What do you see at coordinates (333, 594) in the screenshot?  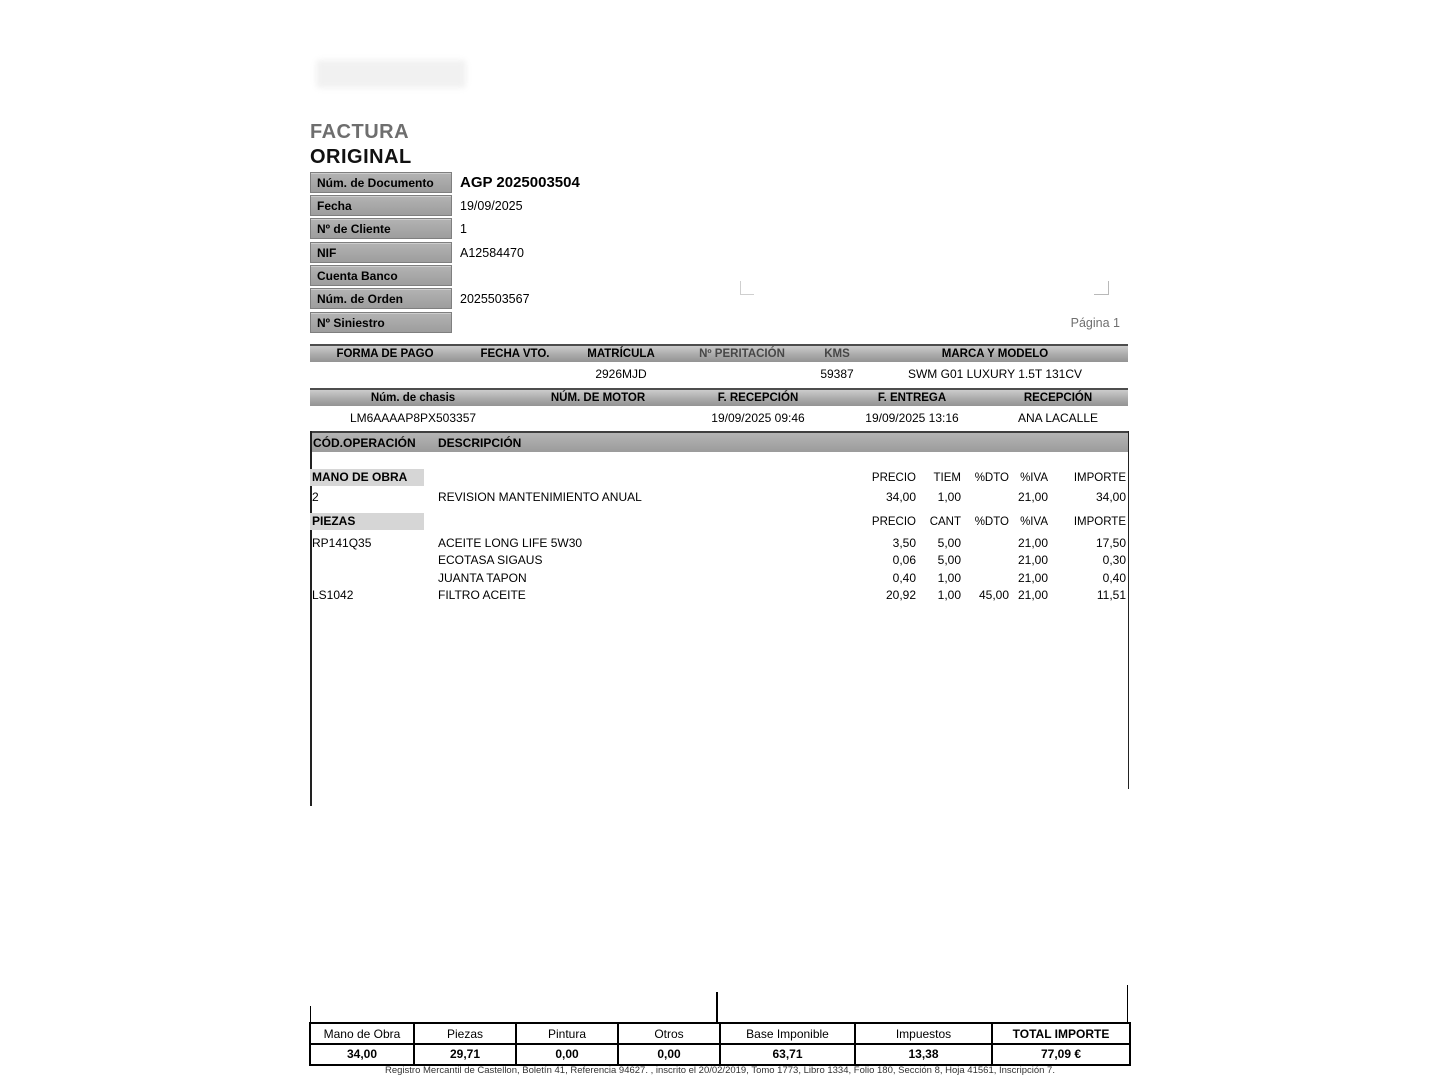 I see `item-code: LS1042` at bounding box center [333, 594].